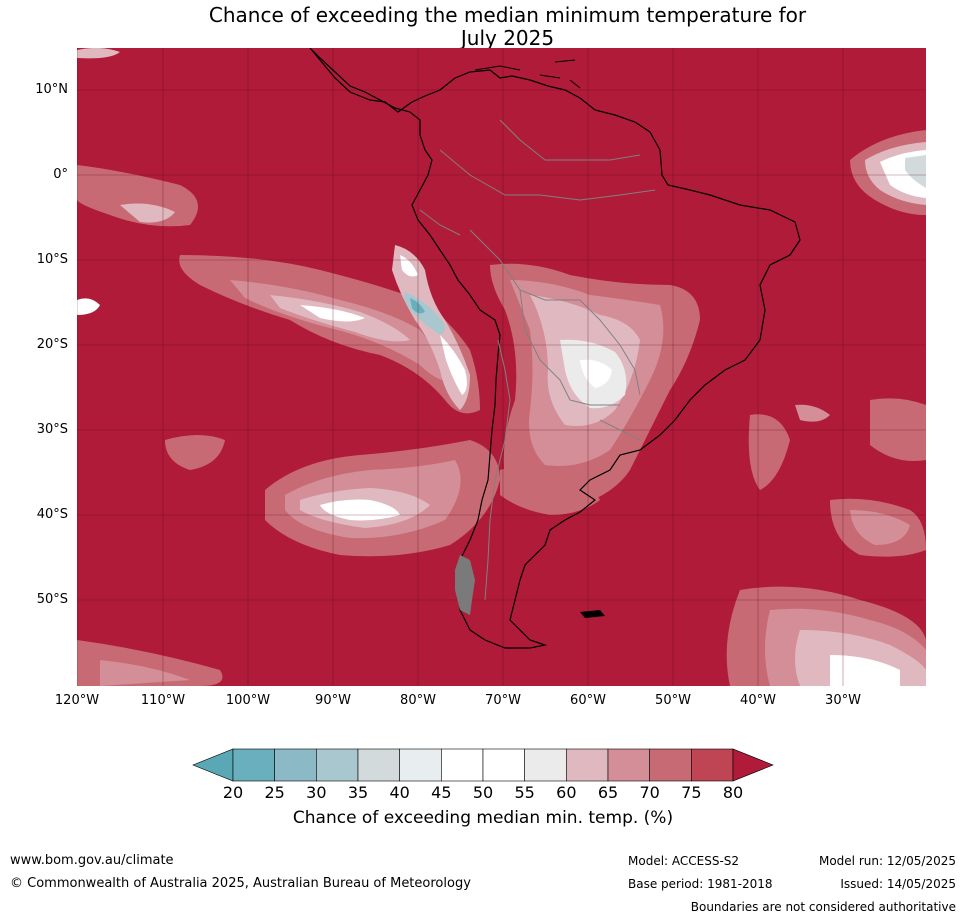 The height and width of the screenshot is (919, 965). Describe the element at coordinates (358, 792) in the screenshot. I see `colorbar-tick-label: 35` at that location.